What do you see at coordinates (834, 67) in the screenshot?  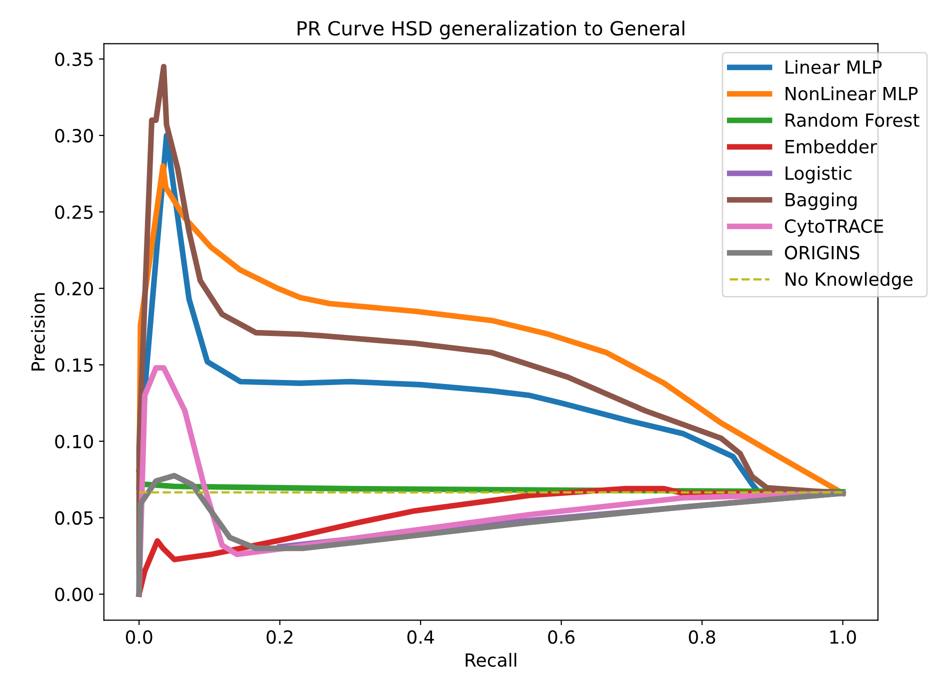 I see `legend-label: Linear MLP` at bounding box center [834, 67].